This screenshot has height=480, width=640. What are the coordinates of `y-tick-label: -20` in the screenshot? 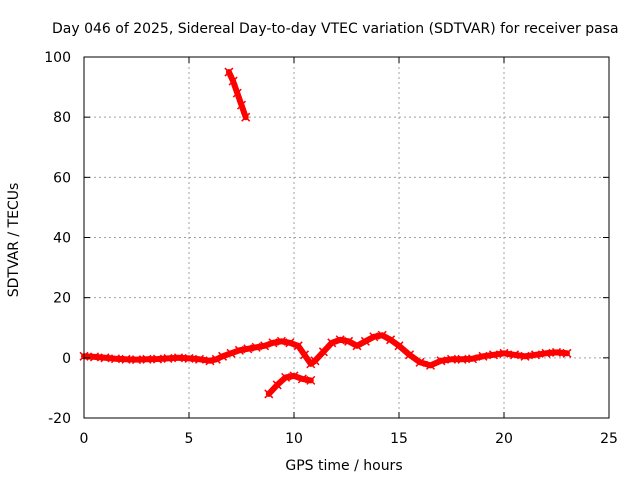 It's located at (59, 419).